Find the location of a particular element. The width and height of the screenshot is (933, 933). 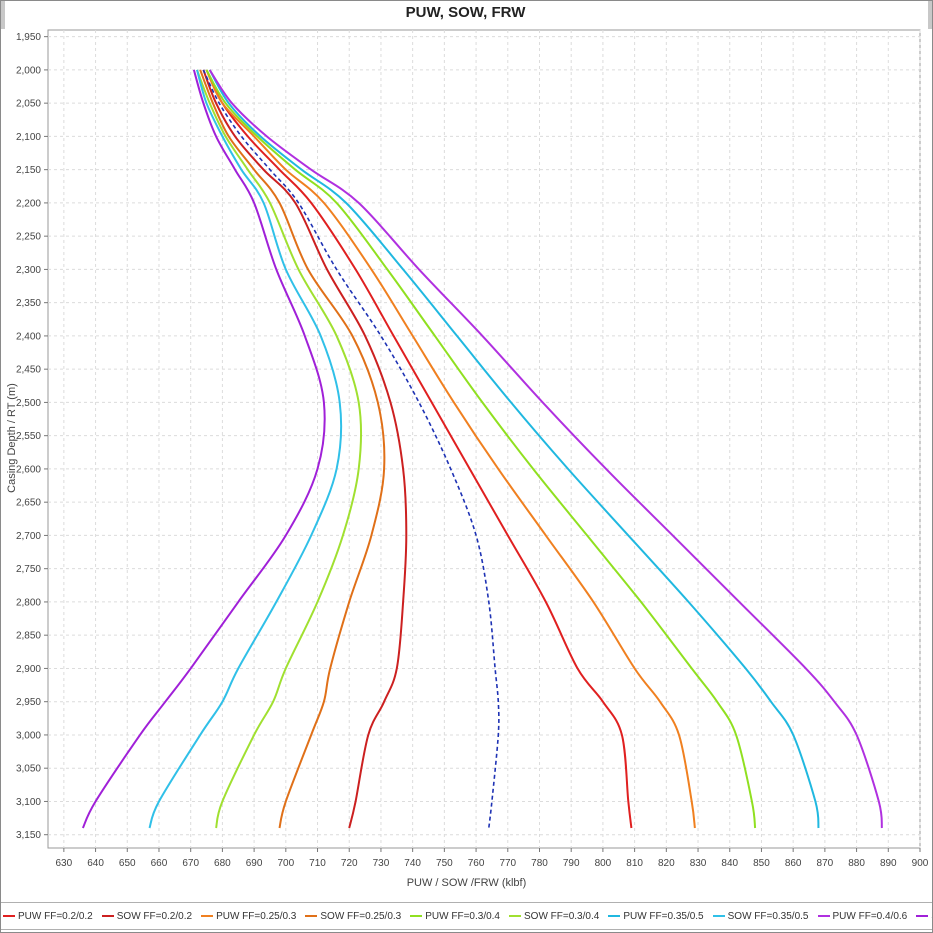

x-tick-label: 890 is located at coordinates (888, 863).